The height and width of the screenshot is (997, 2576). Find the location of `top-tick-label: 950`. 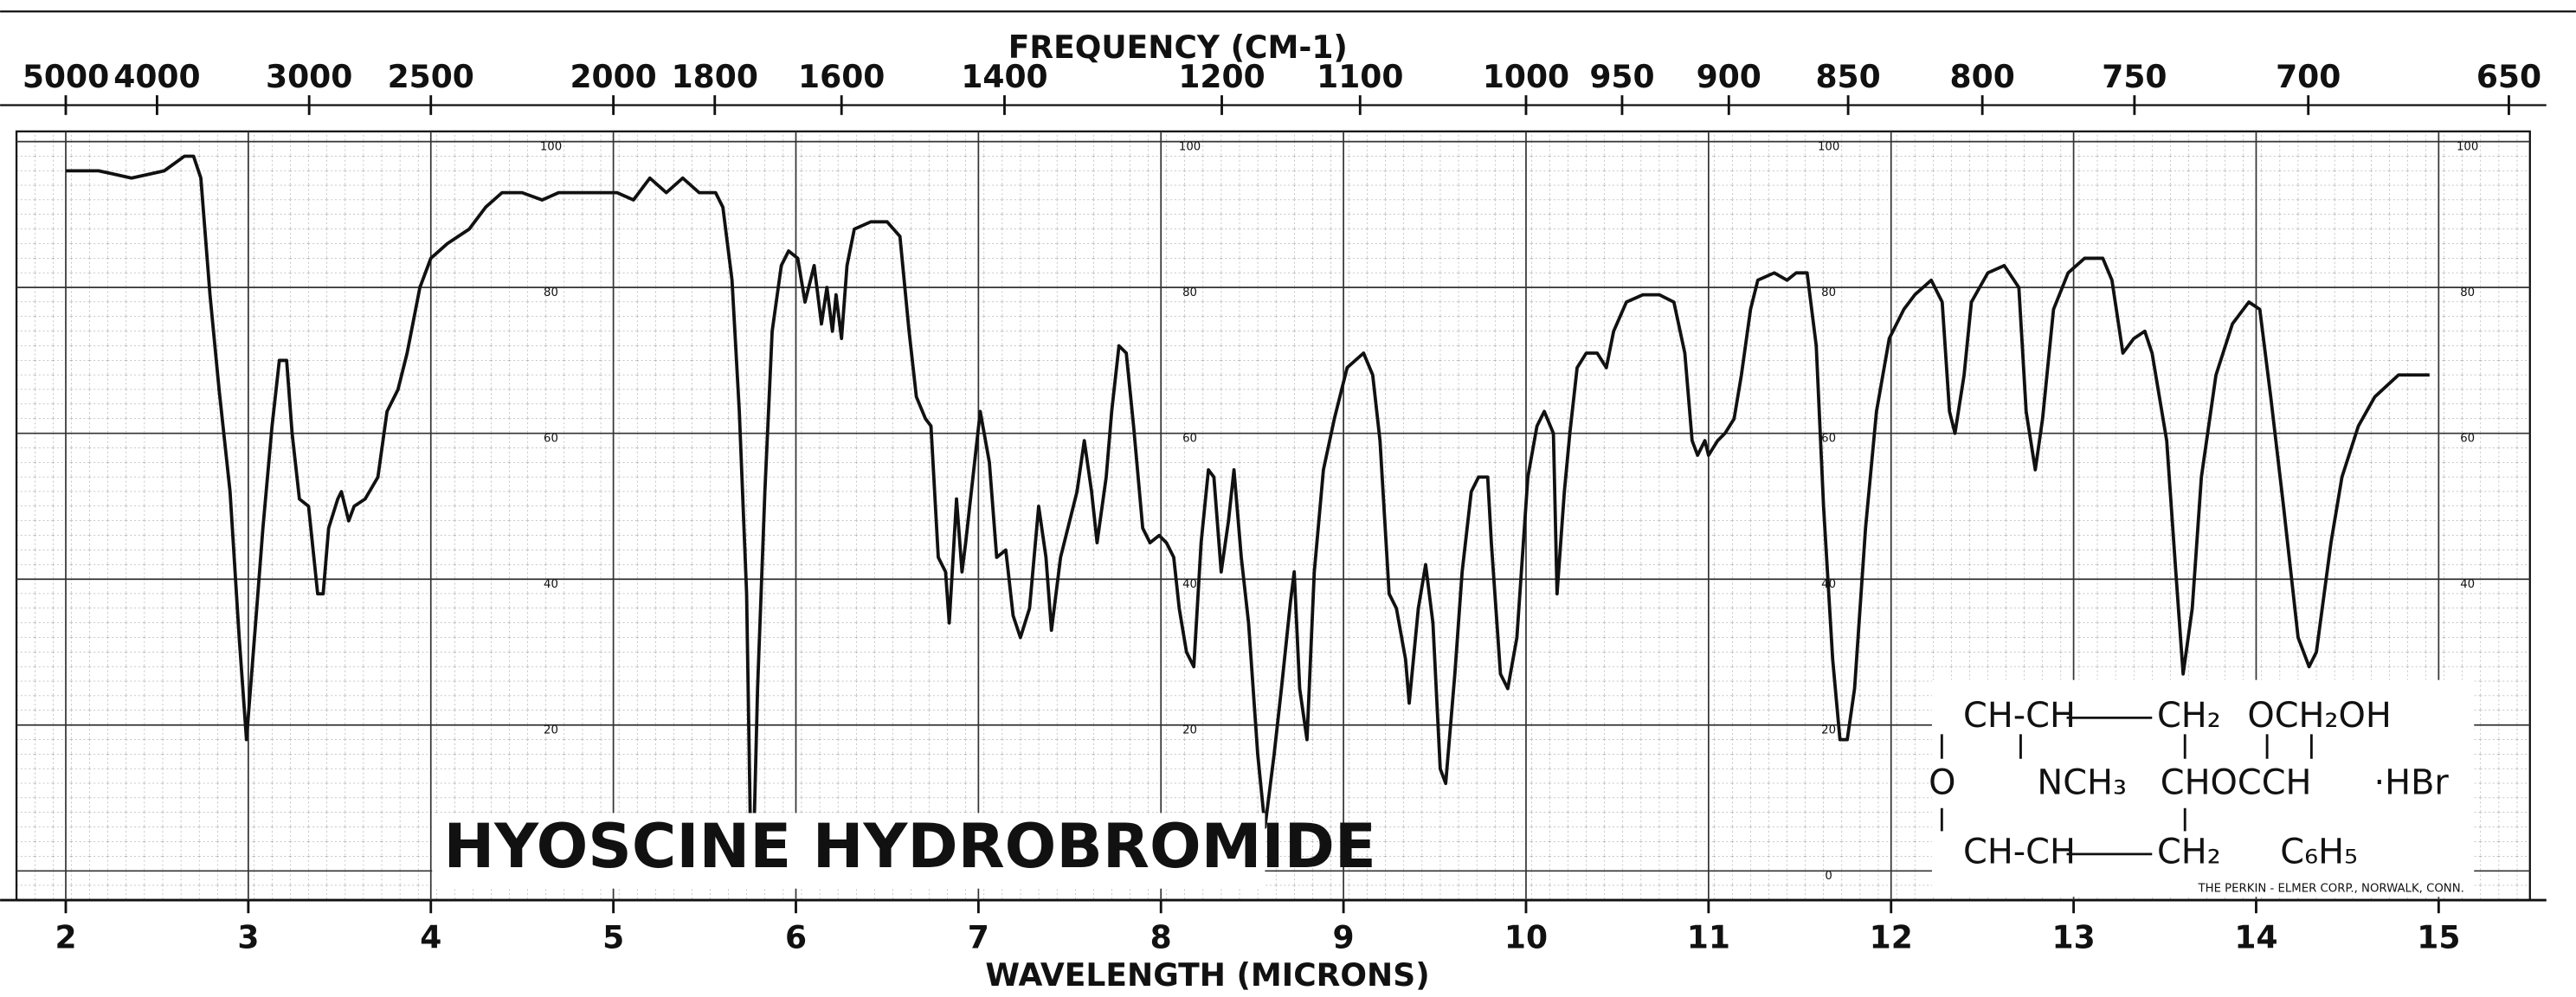

top-tick-label: 950 is located at coordinates (1621, 77).